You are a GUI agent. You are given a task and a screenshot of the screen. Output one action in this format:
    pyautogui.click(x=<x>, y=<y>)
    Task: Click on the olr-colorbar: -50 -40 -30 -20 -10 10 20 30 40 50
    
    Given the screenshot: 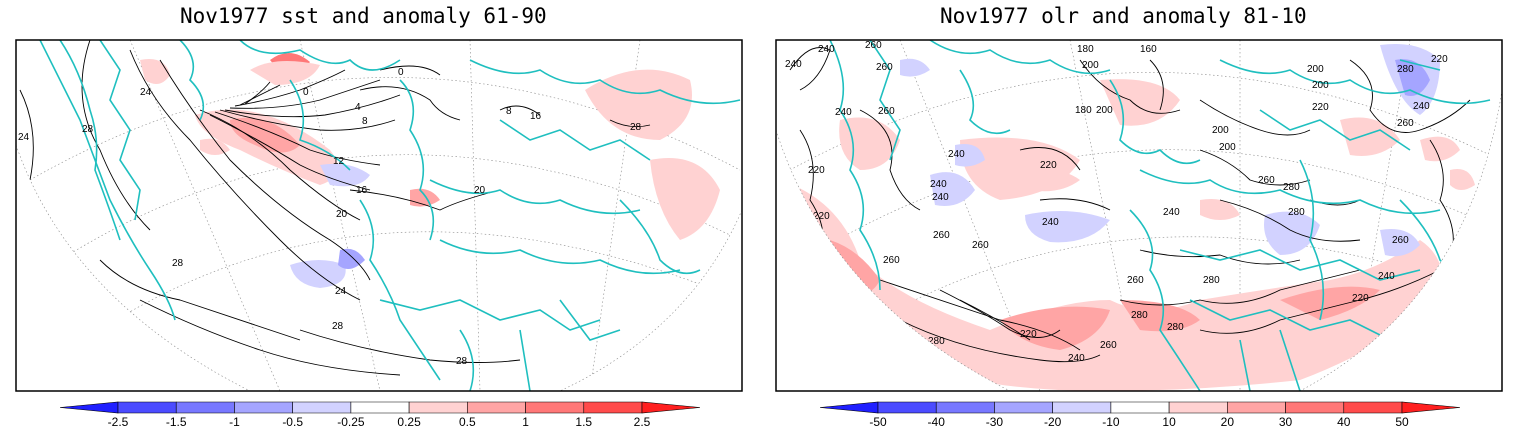 What is the action you would take?
    pyautogui.click(x=1140, y=415)
    